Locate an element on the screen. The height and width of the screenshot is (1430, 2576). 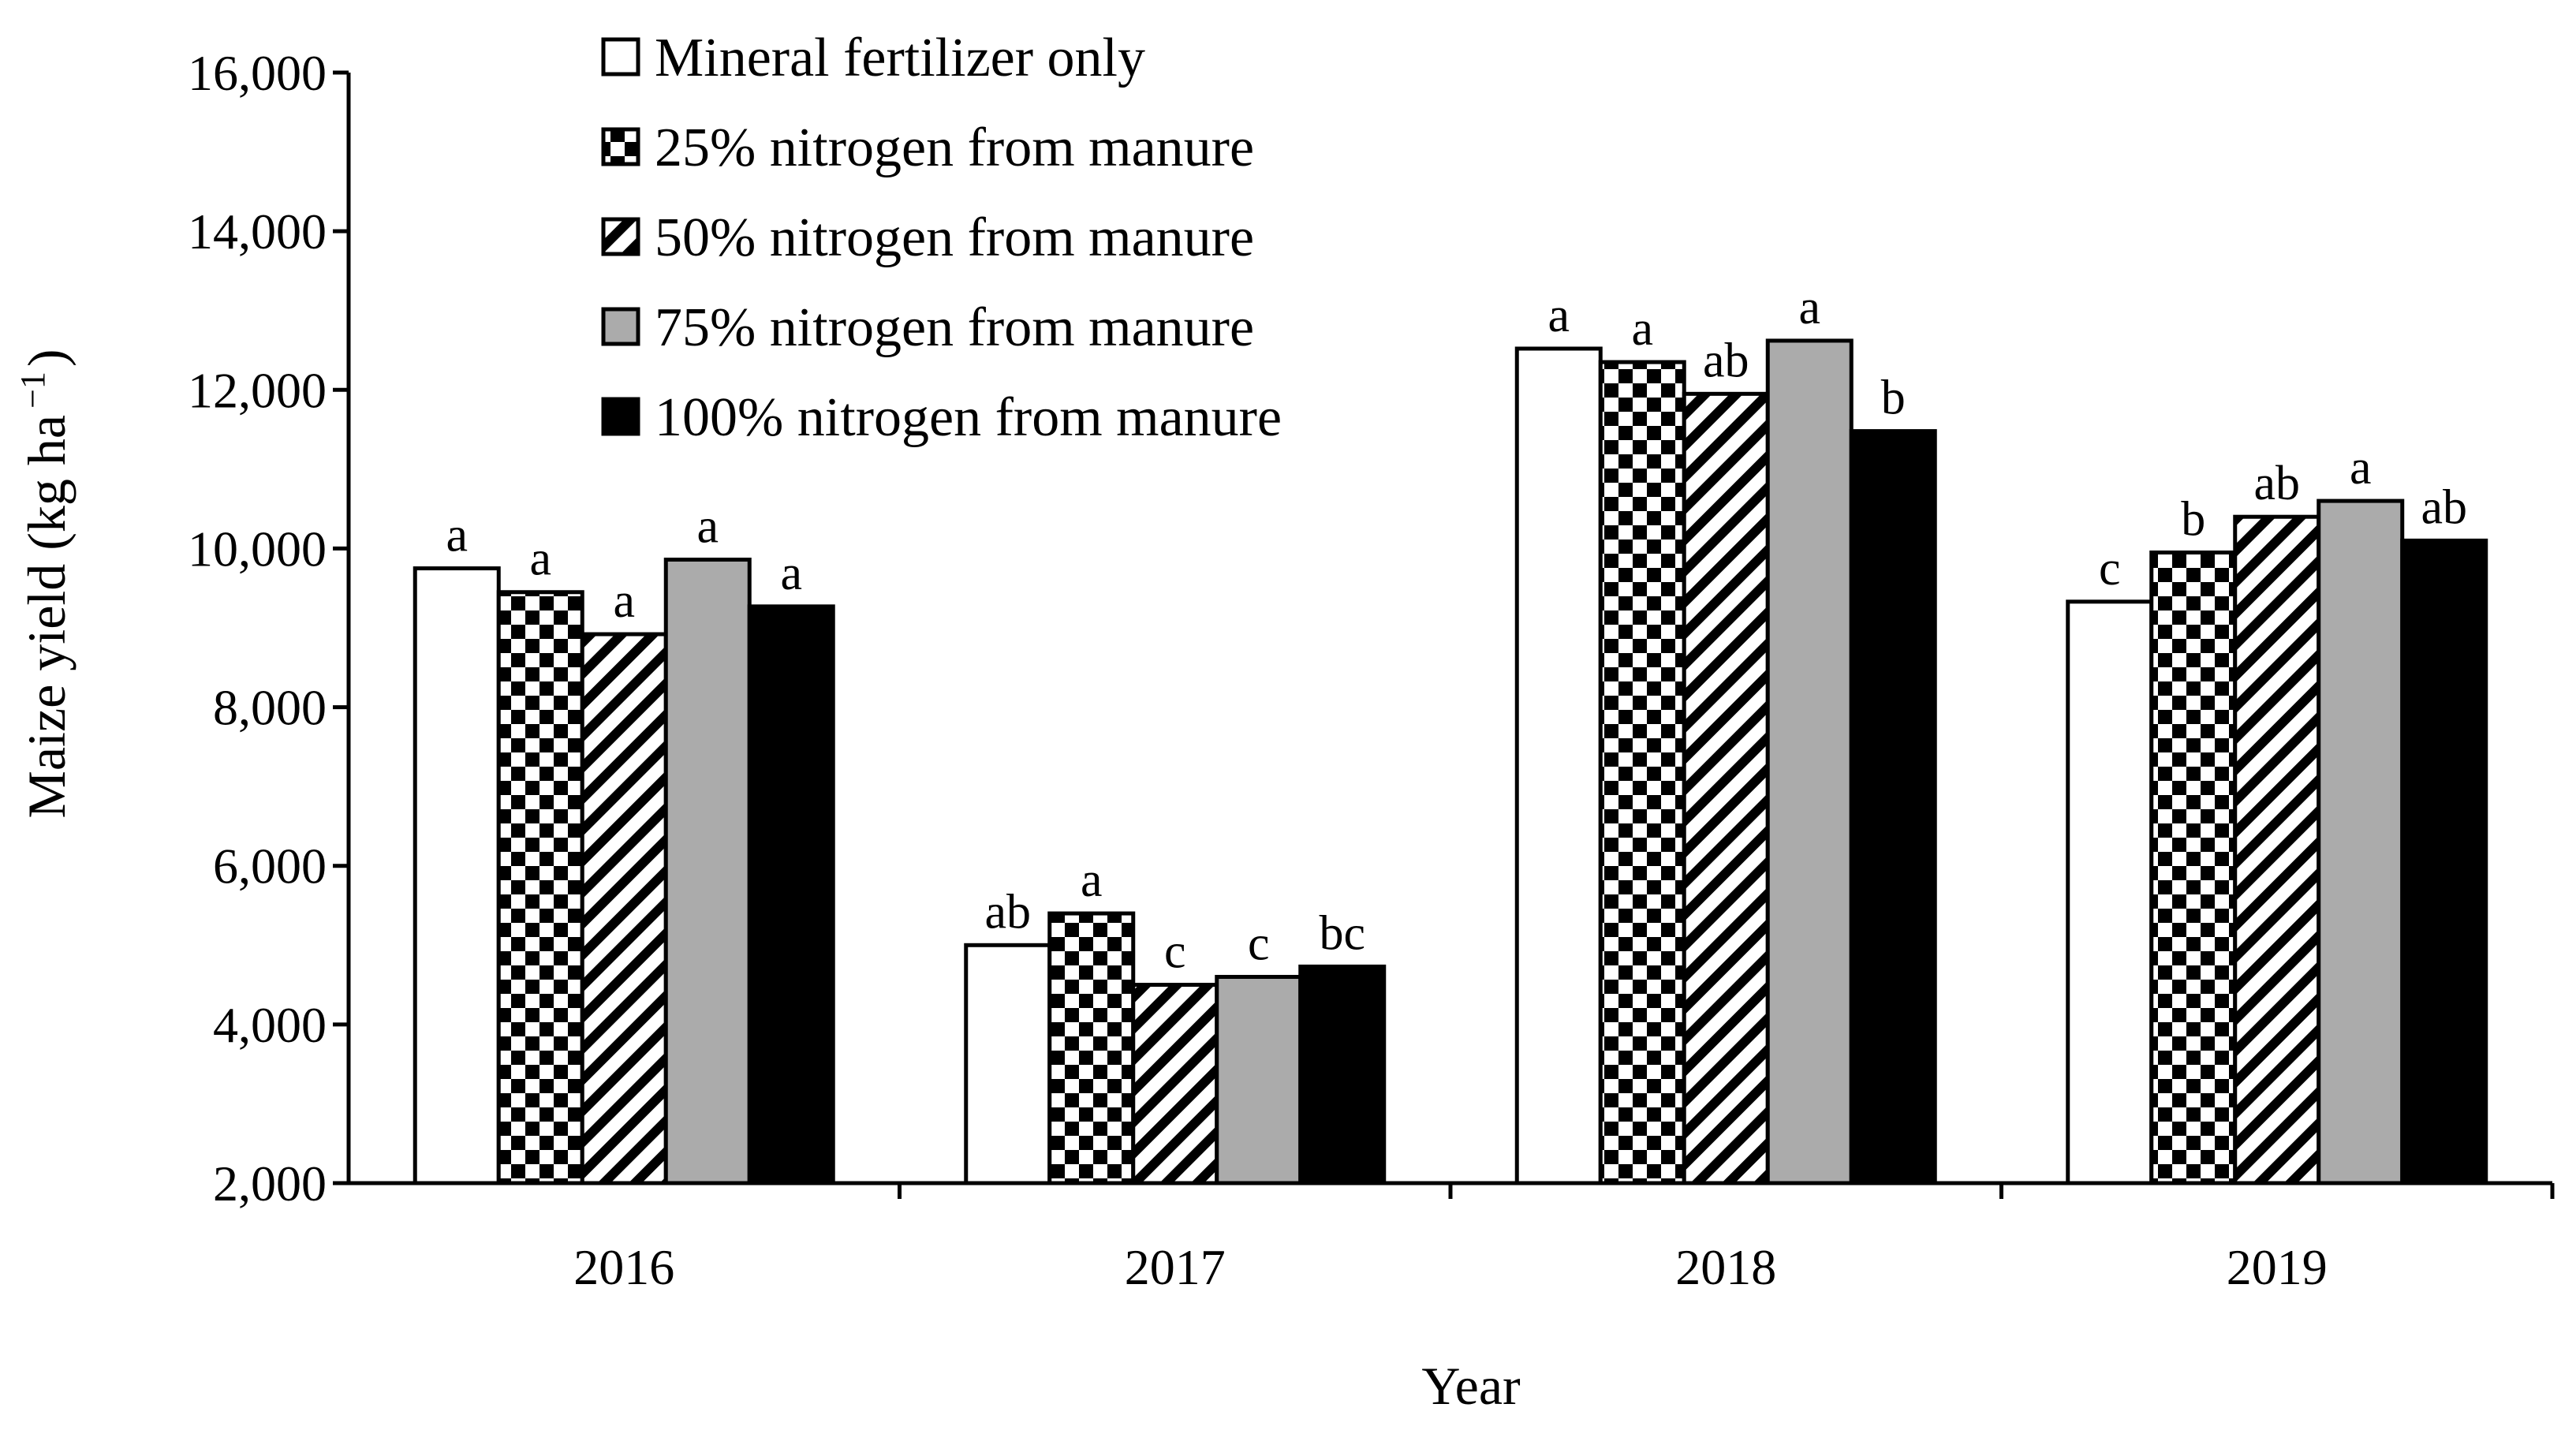
y-tick-label: 16,000 is located at coordinates (257, 73).